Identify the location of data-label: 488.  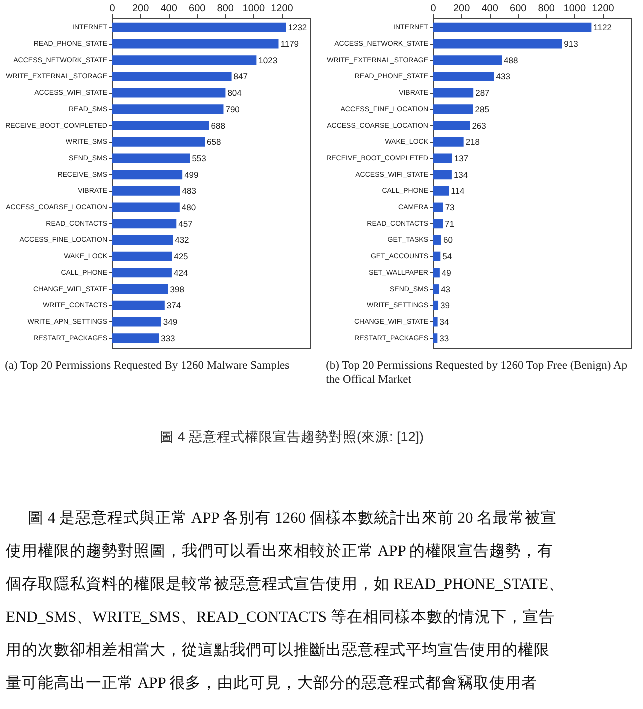
(511, 60).